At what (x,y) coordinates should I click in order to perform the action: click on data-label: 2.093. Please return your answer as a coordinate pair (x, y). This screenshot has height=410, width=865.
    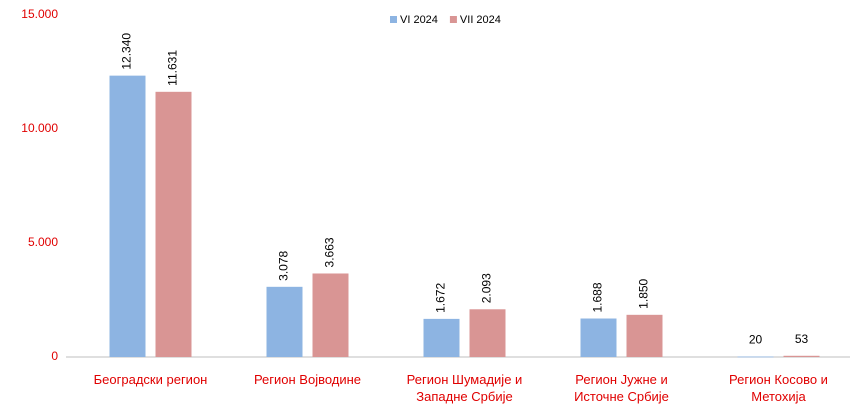
    Looking at the image, I should click on (487, 288).